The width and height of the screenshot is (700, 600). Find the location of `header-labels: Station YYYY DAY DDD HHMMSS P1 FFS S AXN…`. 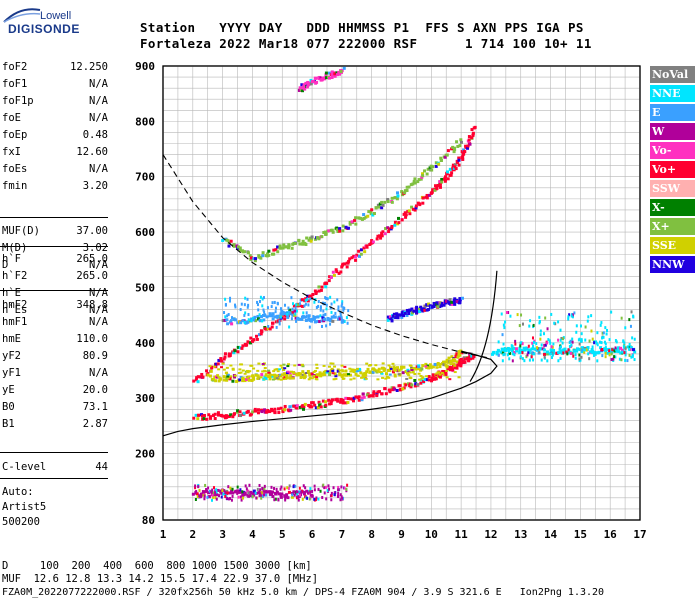

header-labels: Station YYYY DAY DDD HHMMSS P1 FFS S AXN… is located at coordinates (362, 27).